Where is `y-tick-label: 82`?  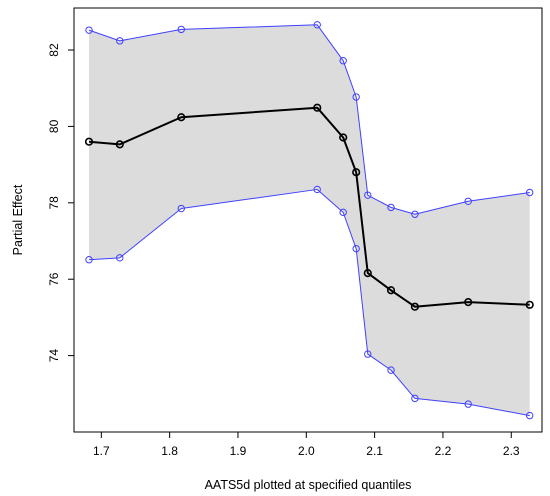 y-tick-label: 82 is located at coordinates (54, 50).